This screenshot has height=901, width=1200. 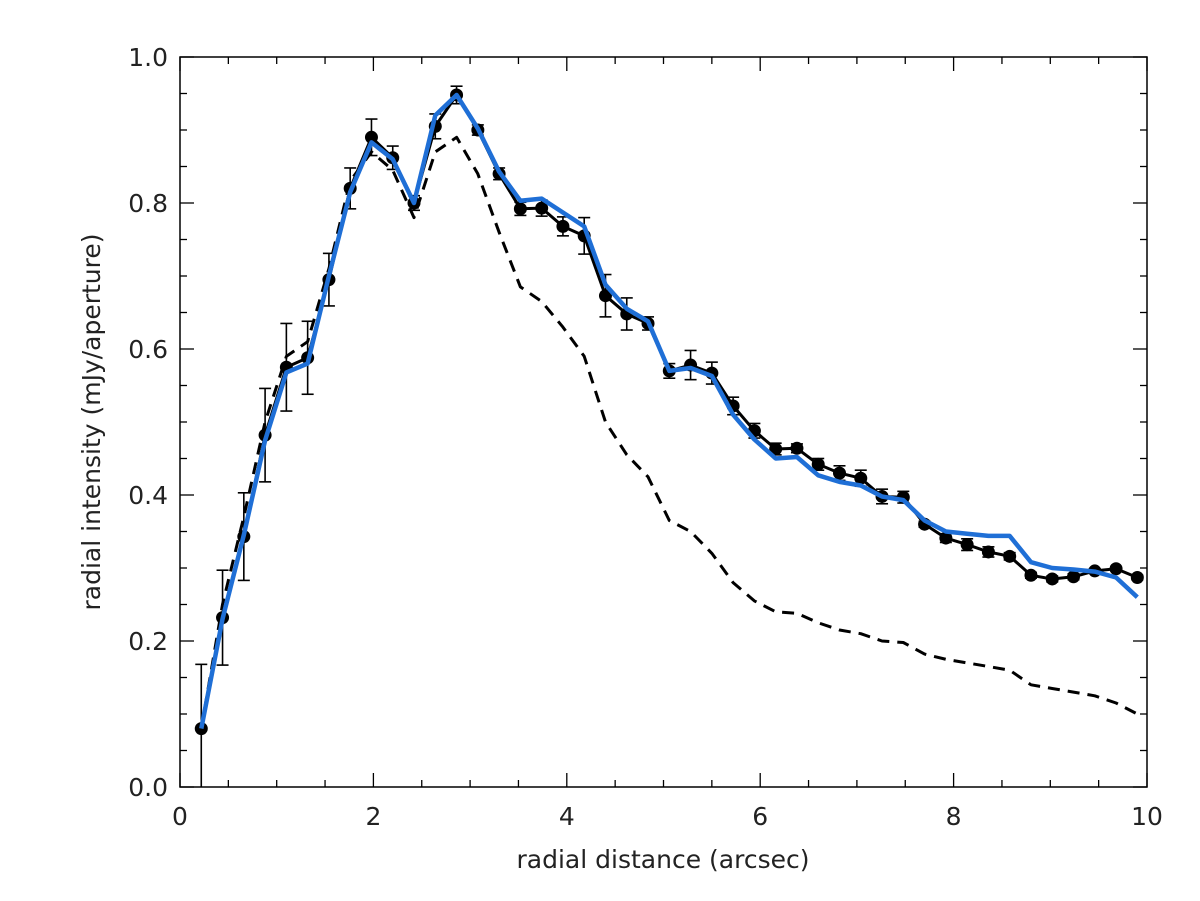 What do you see at coordinates (148, 203) in the screenshot?
I see `y-tick-label: 0.8` at bounding box center [148, 203].